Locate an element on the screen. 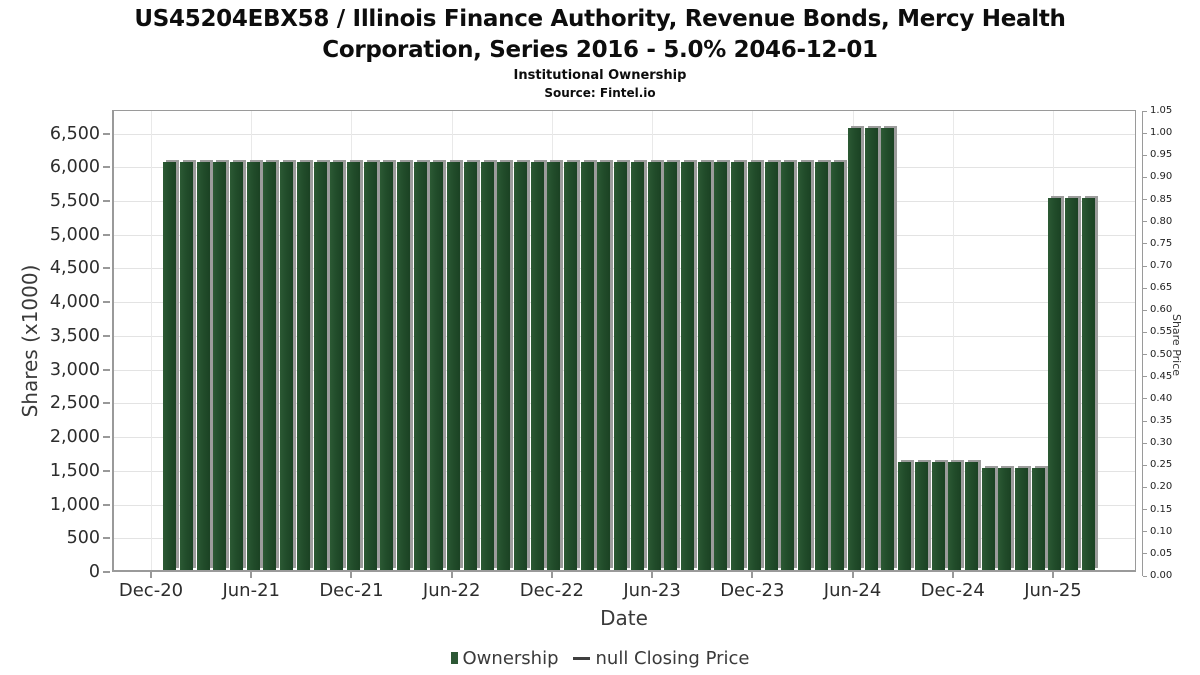 The width and height of the screenshot is (1200, 675). right-tick-label: 0.50 is located at coordinates (1161, 354).